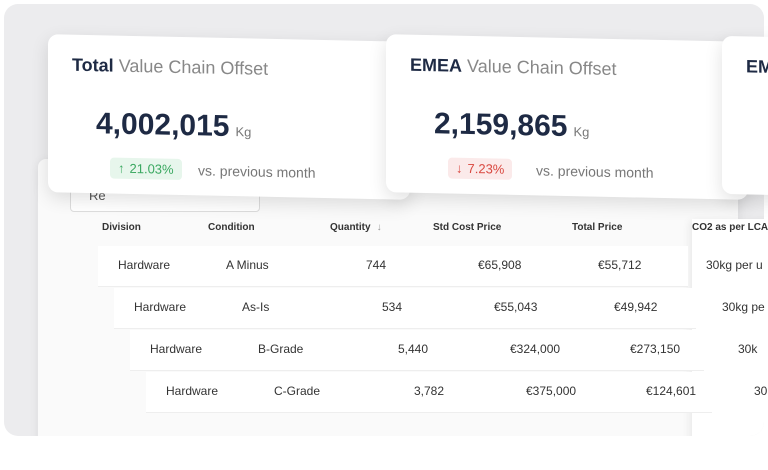  I want to click on table-cell: €375,000, so click(551, 391).